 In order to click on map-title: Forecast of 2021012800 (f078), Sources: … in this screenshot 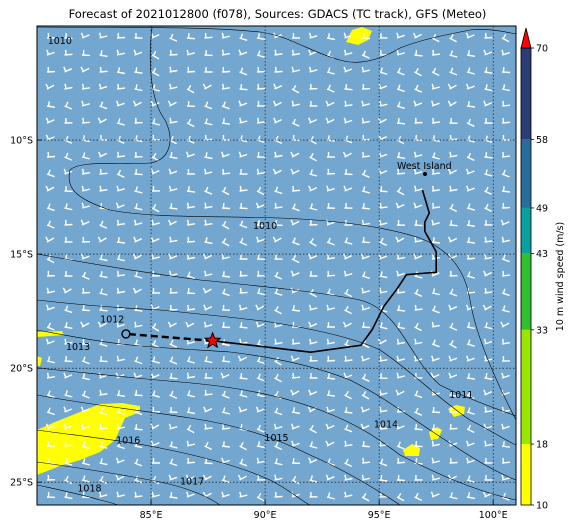, I will do `click(277, 14)`.